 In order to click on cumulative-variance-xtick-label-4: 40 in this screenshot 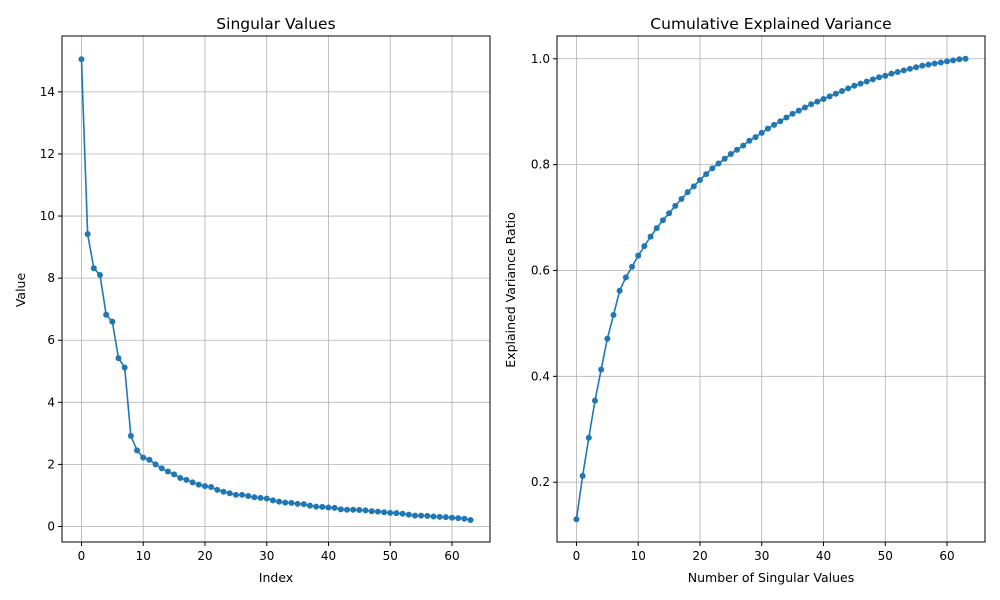, I will do `click(823, 556)`.